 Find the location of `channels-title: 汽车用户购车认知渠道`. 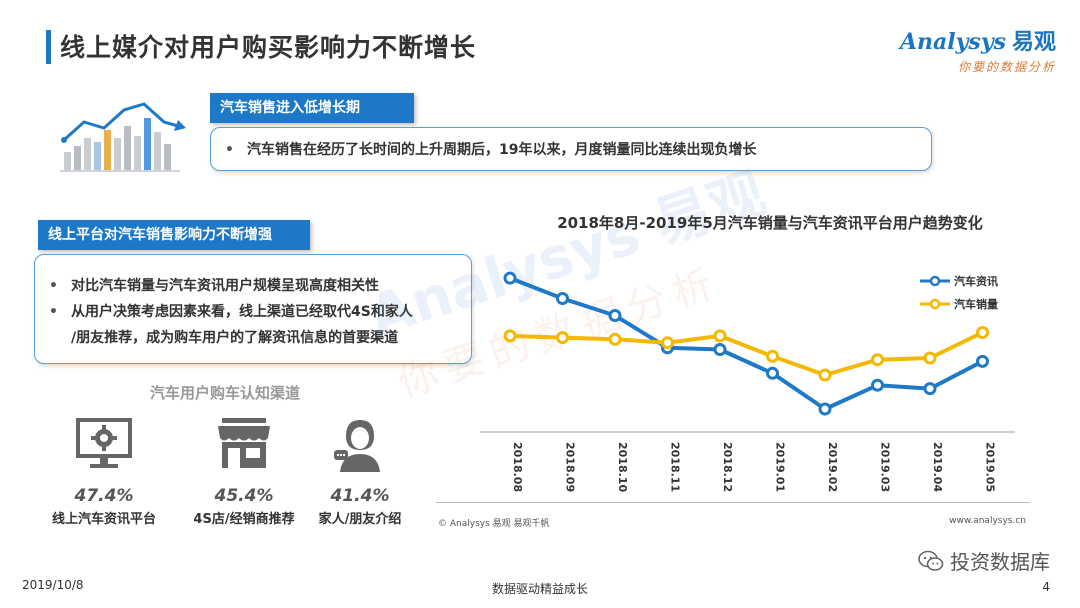

channels-title: 汽车用户购车认知渠道 is located at coordinates (225, 393).